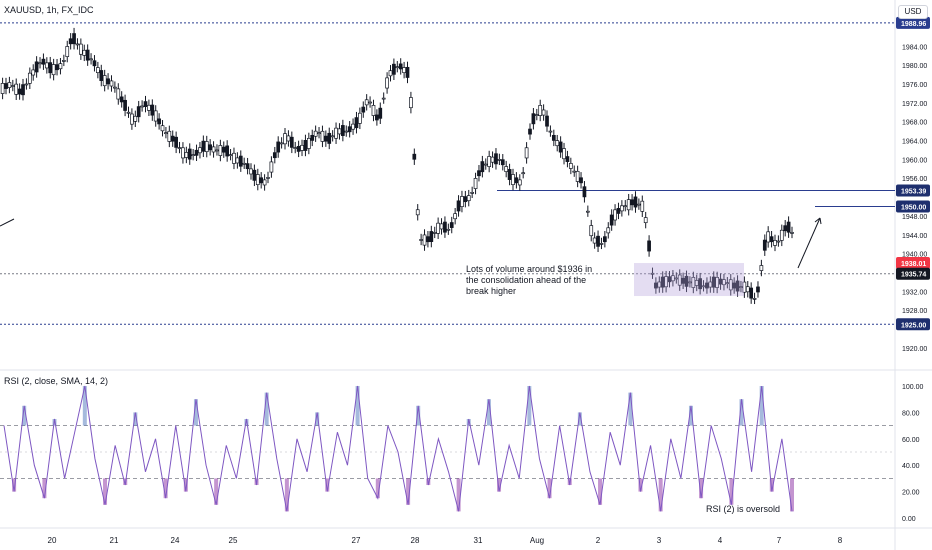  What do you see at coordinates (529, 269) in the screenshot?
I see `volume-note-text: Lots of volume around $1936 in` at bounding box center [529, 269].